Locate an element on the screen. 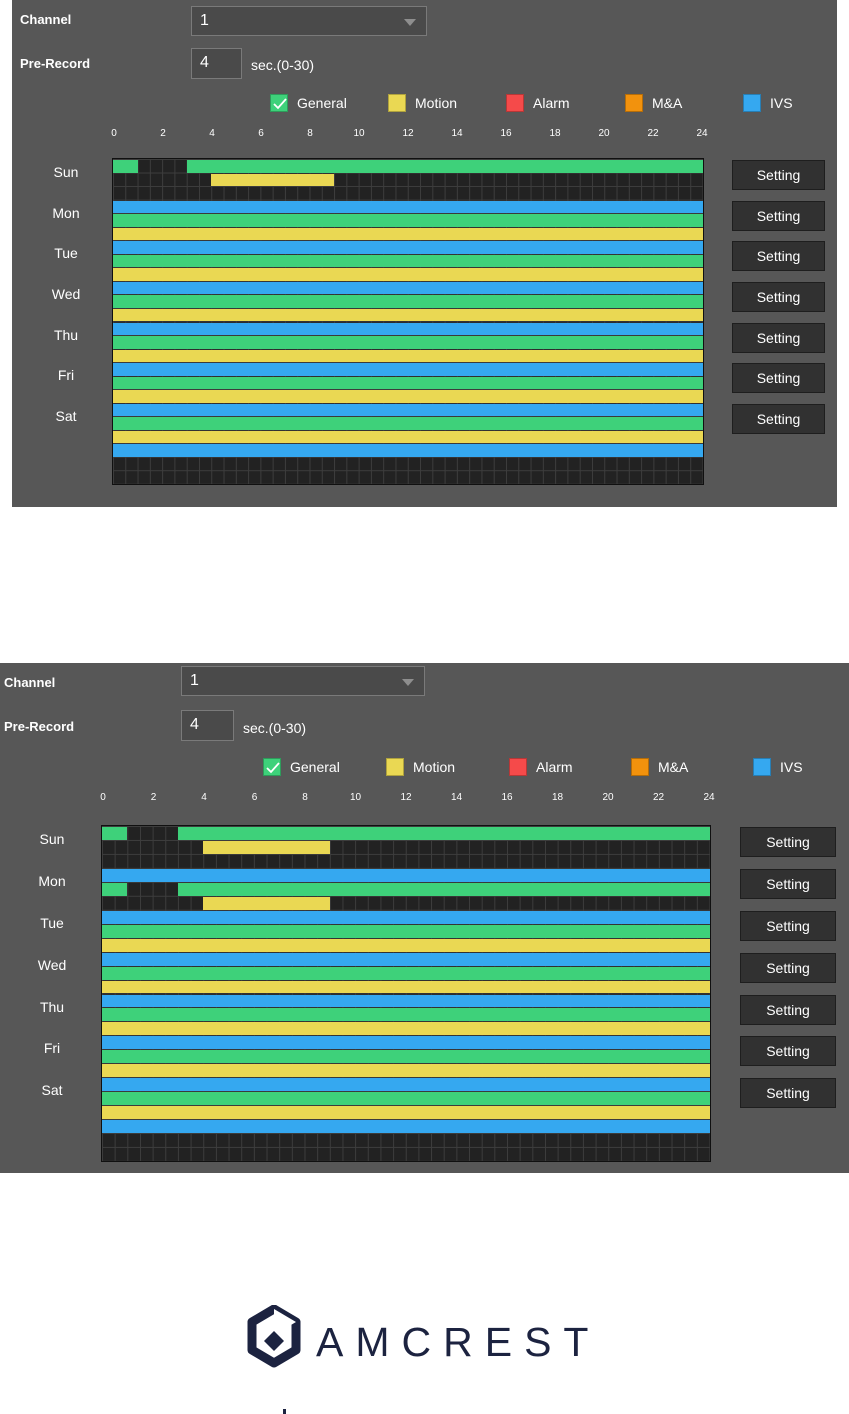  legend-label: Alarm is located at coordinates (551, 103).